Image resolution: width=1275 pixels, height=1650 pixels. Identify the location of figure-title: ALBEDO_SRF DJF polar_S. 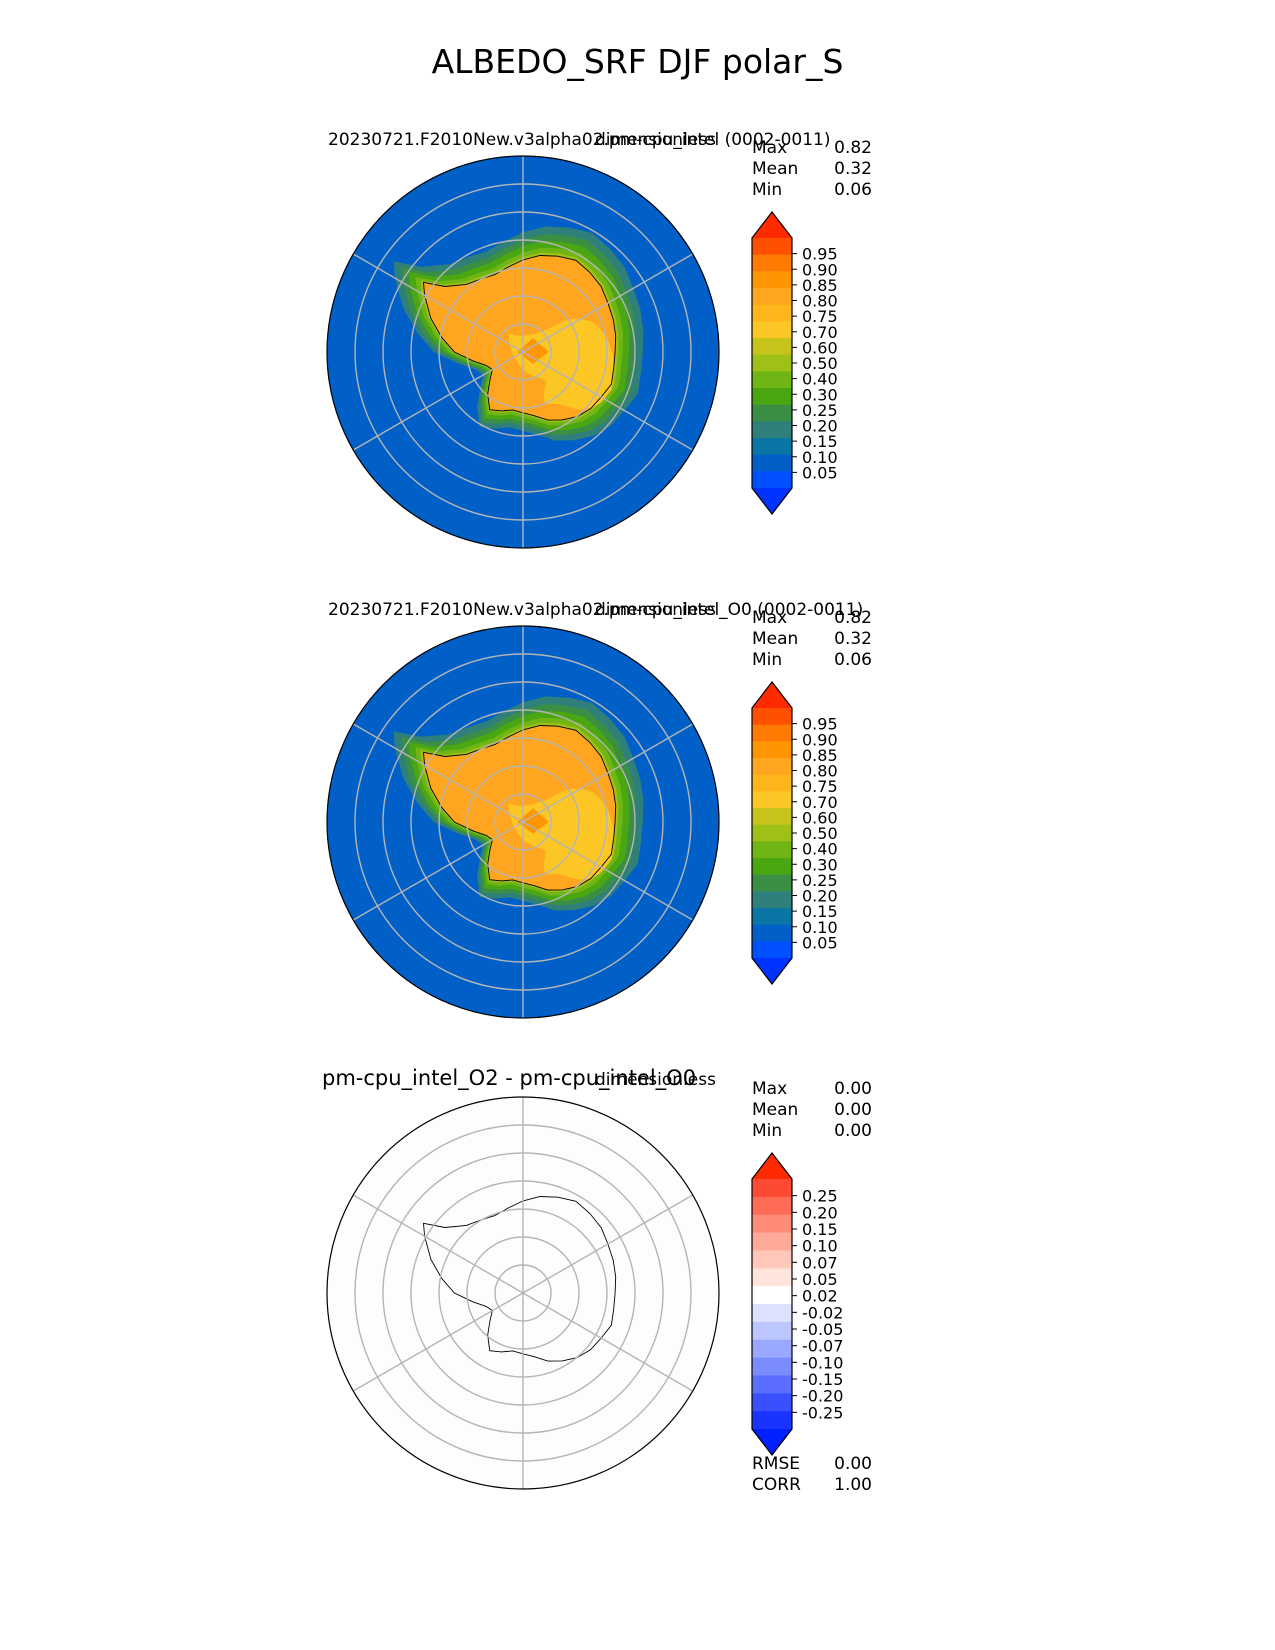
(637, 61).